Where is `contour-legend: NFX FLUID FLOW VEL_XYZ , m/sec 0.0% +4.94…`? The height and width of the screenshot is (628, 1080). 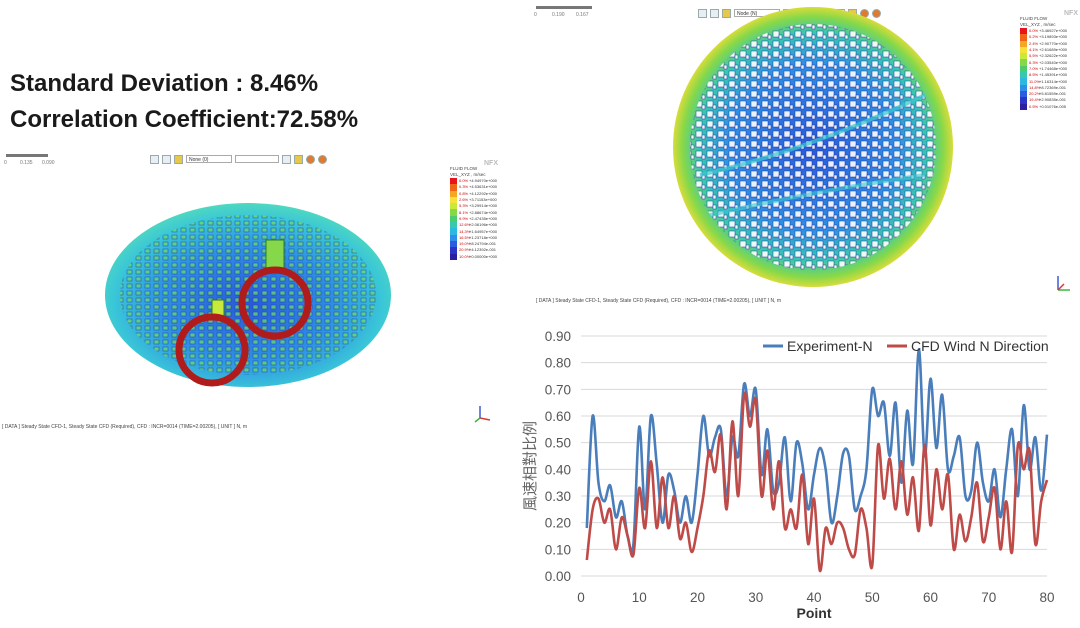
contour-legend: NFX FLUID FLOW VEL_XYZ , m/sec 0.0% +4.94… is located at coordinates (474, 210).